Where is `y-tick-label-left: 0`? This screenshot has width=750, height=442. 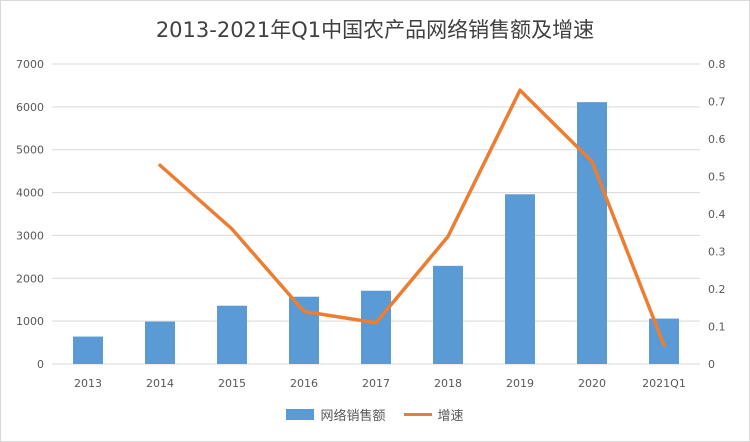
y-tick-label-left: 0 is located at coordinates (40, 364).